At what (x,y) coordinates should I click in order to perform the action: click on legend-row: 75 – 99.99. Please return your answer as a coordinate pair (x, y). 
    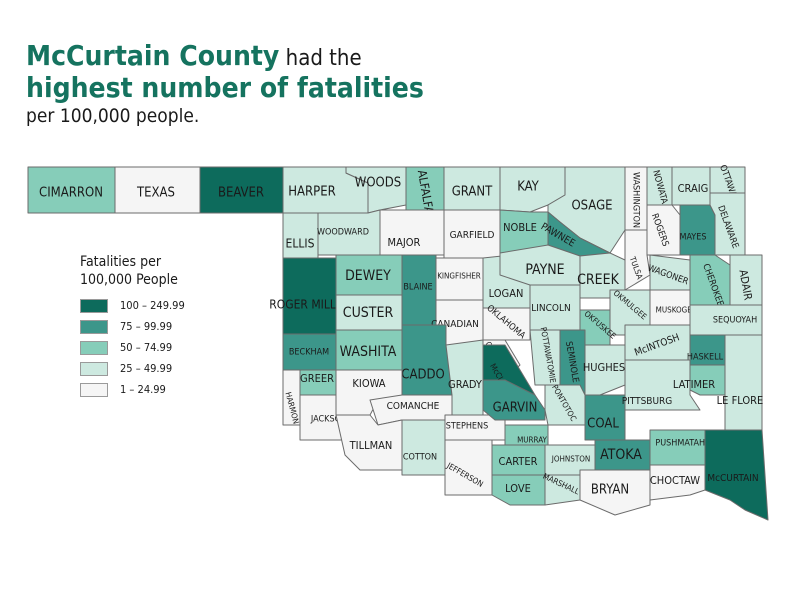
    Looking at the image, I should click on (160, 326).